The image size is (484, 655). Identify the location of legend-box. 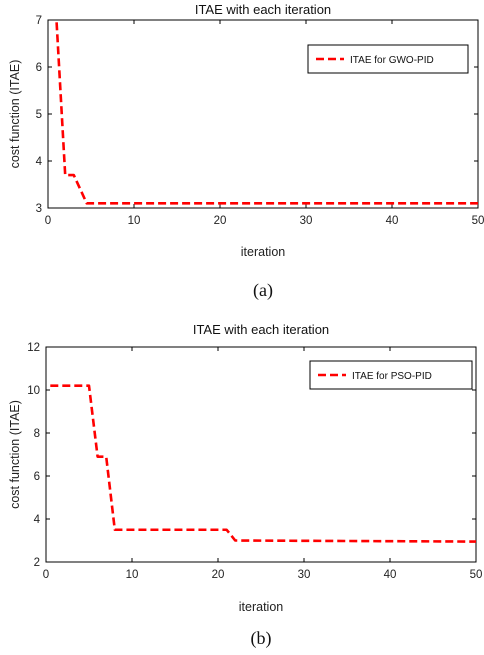
(388, 59).